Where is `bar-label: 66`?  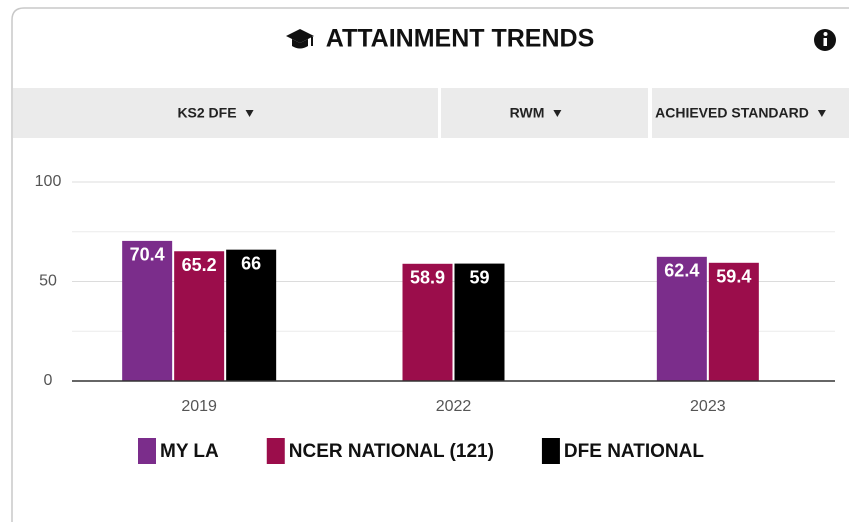
bar-label: 66 is located at coordinates (251, 263).